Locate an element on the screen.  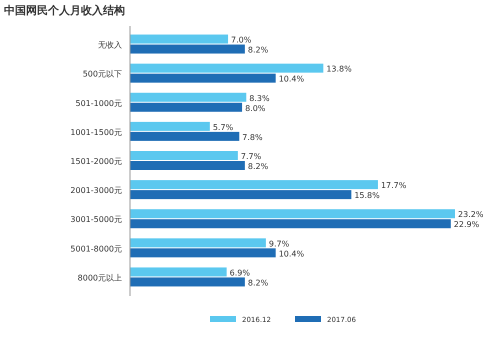
data-label: 7.8% is located at coordinates (252, 137).